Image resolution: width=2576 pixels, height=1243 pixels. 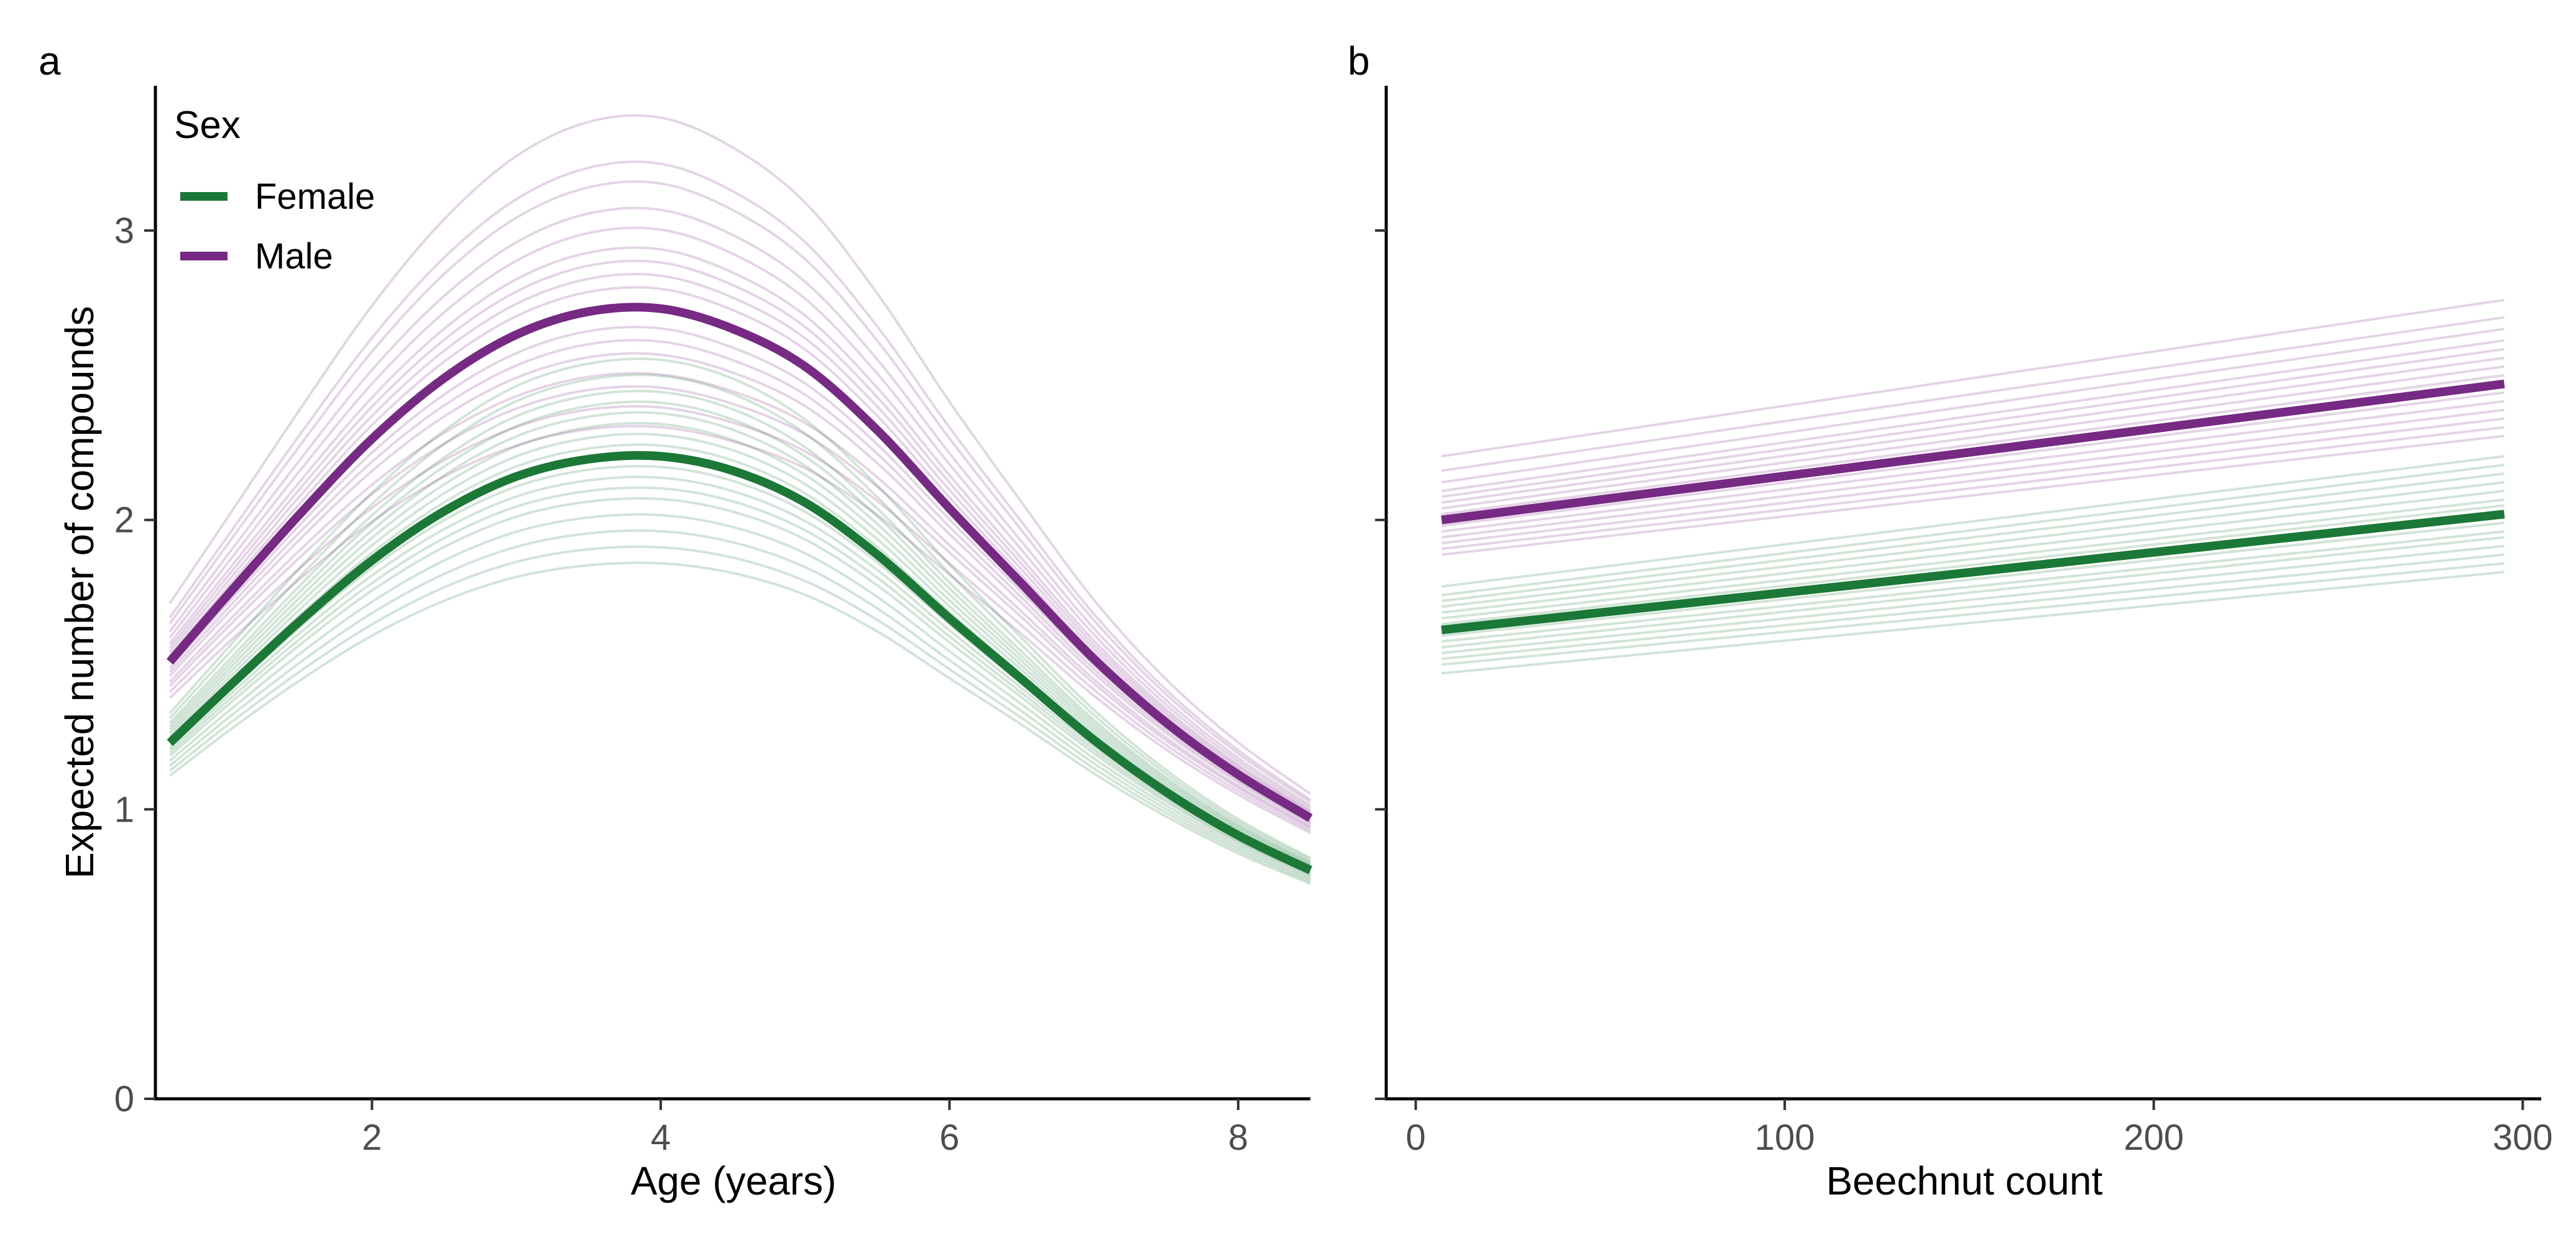 What do you see at coordinates (124, 231) in the screenshot?
I see `panel-a-y-tick-label-3: 3` at bounding box center [124, 231].